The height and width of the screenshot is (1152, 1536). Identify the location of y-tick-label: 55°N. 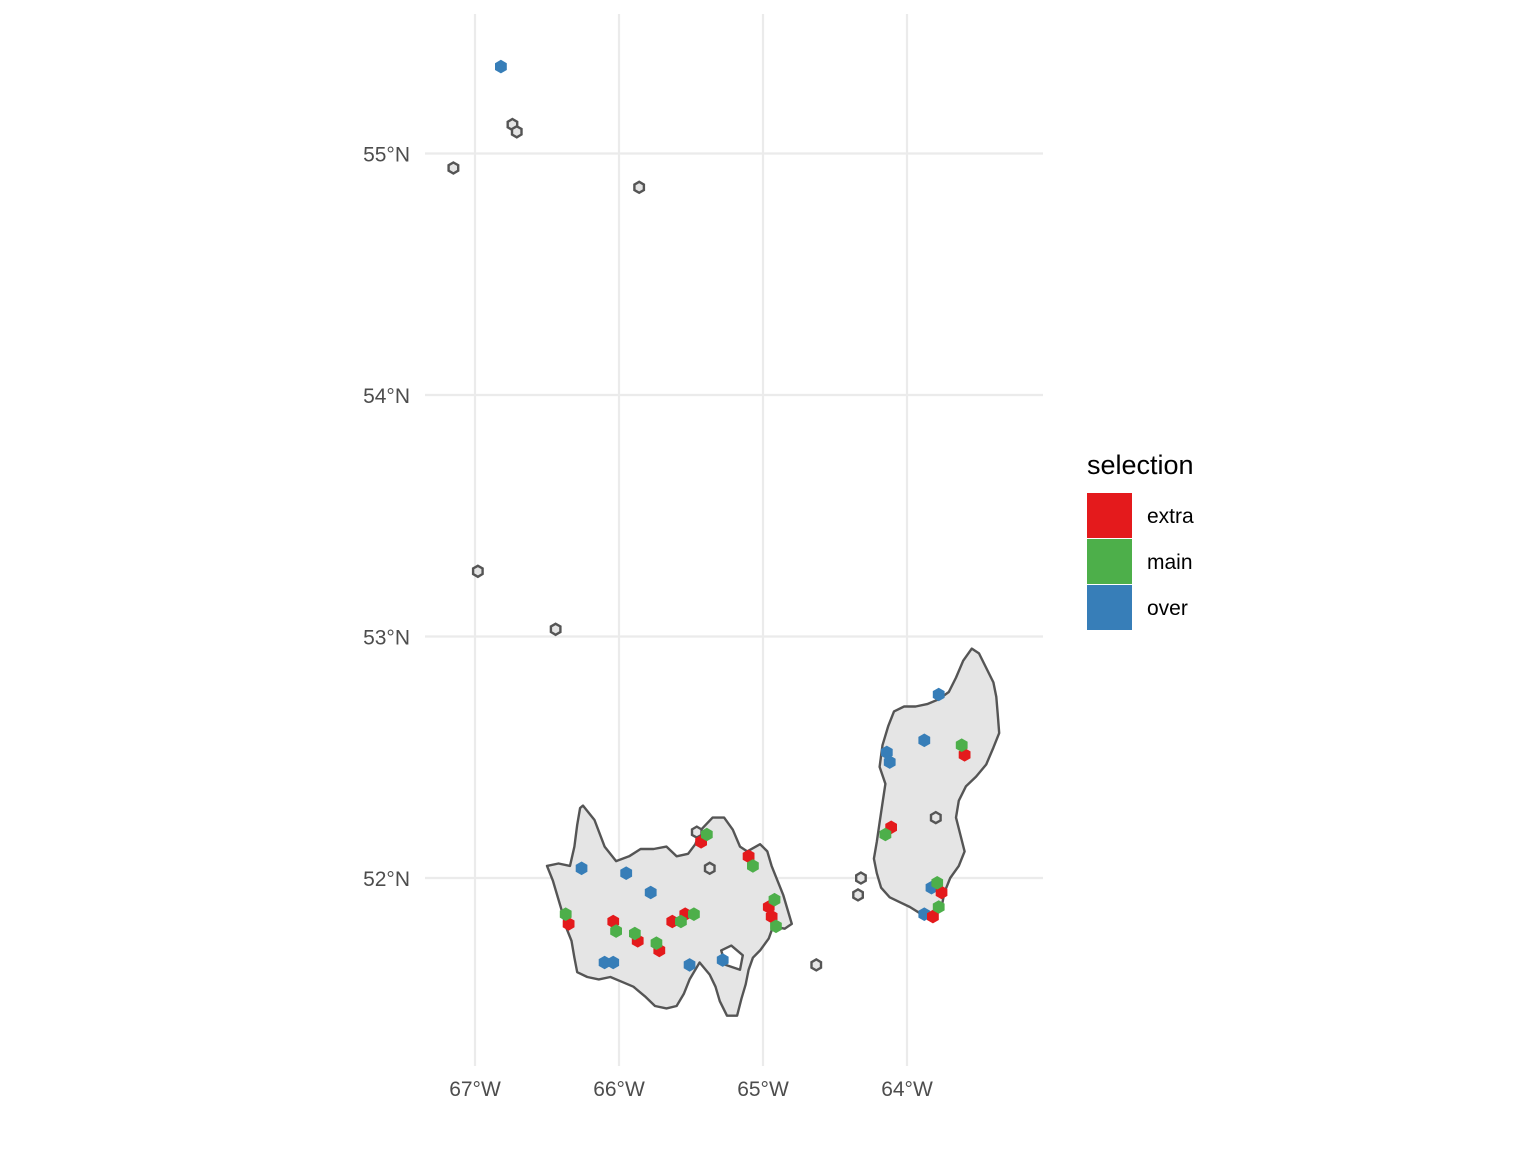
(386, 155).